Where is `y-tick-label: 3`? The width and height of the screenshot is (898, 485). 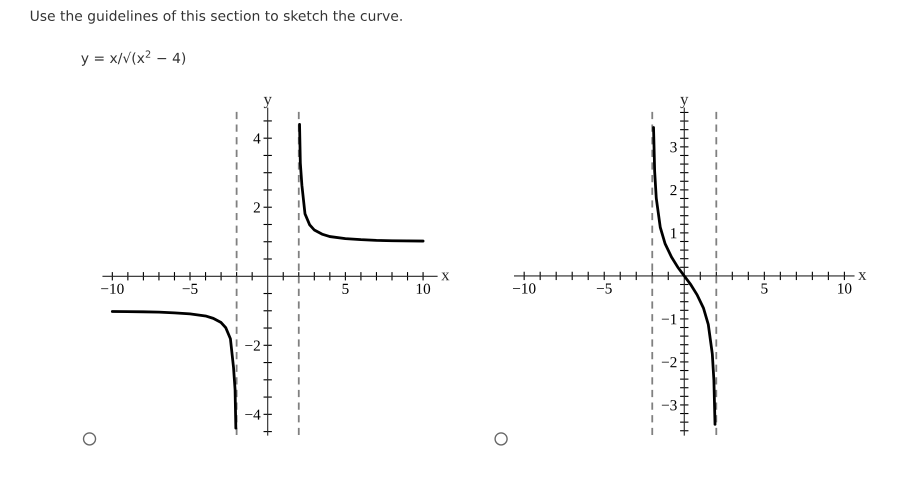
y-tick-label: 3 is located at coordinates (673, 147).